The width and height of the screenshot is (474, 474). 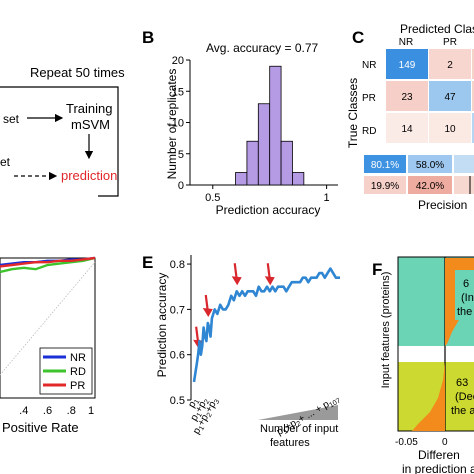 I want to click on chart-f-ylabel: Input features (proteins), so click(x=386, y=330).